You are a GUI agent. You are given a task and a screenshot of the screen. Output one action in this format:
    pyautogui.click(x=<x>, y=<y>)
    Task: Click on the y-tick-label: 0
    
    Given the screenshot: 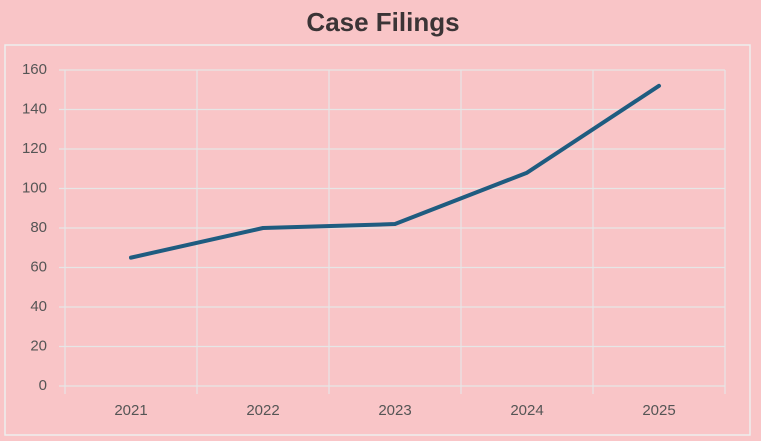 What is the action you would take?
    pyautogui.click(x=43, y=385)
    